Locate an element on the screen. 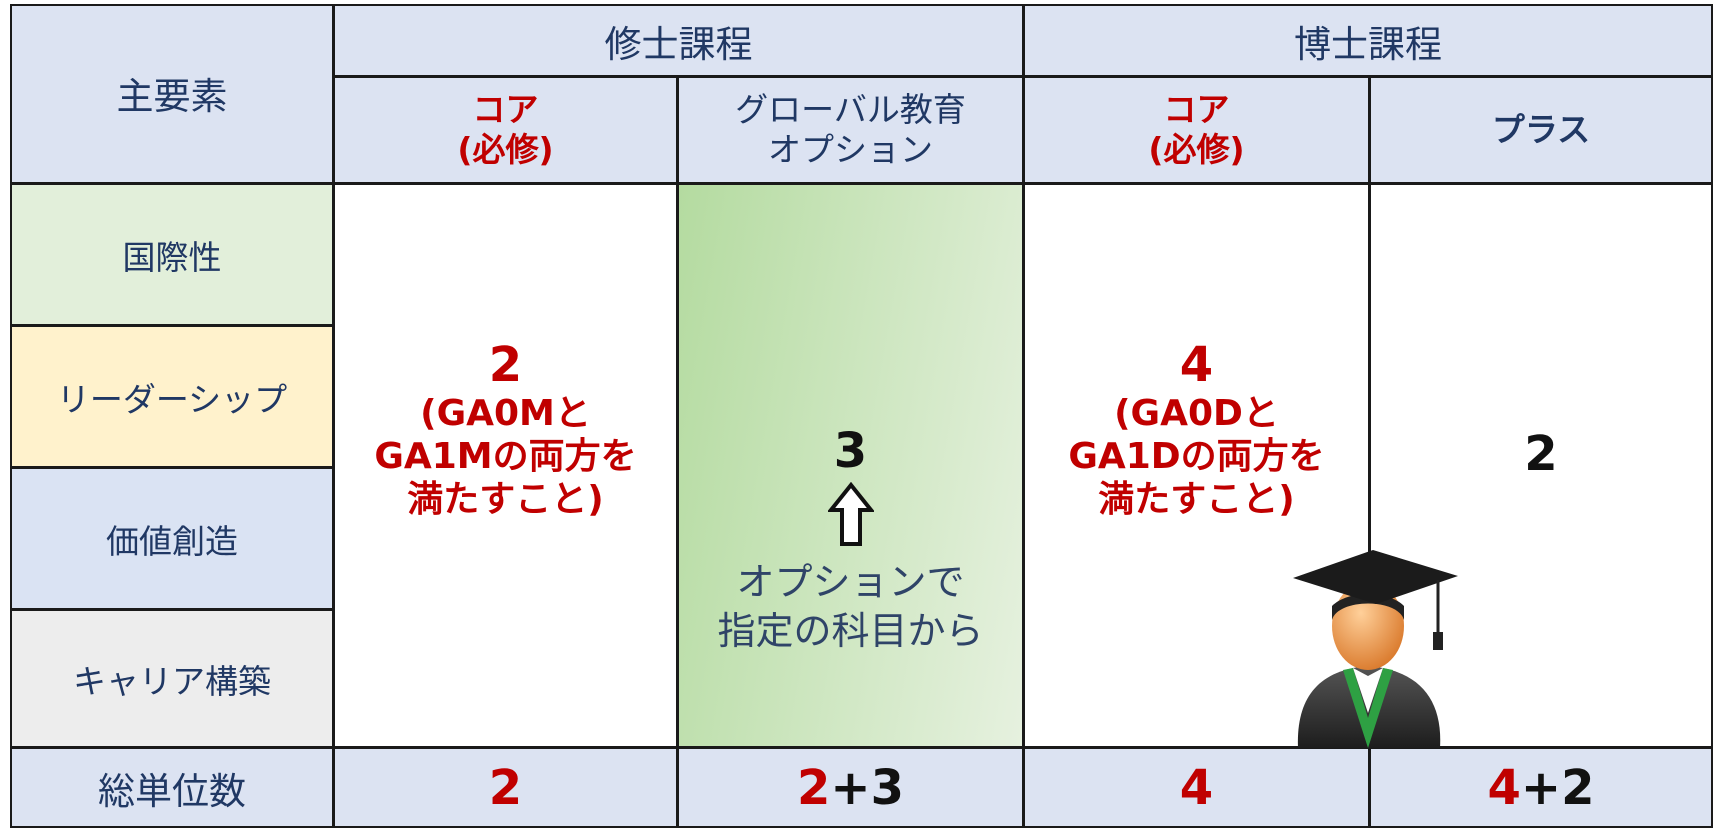  global-option-cell: 3 オプションで 指定の科目から is located at coordinates (850, 465).